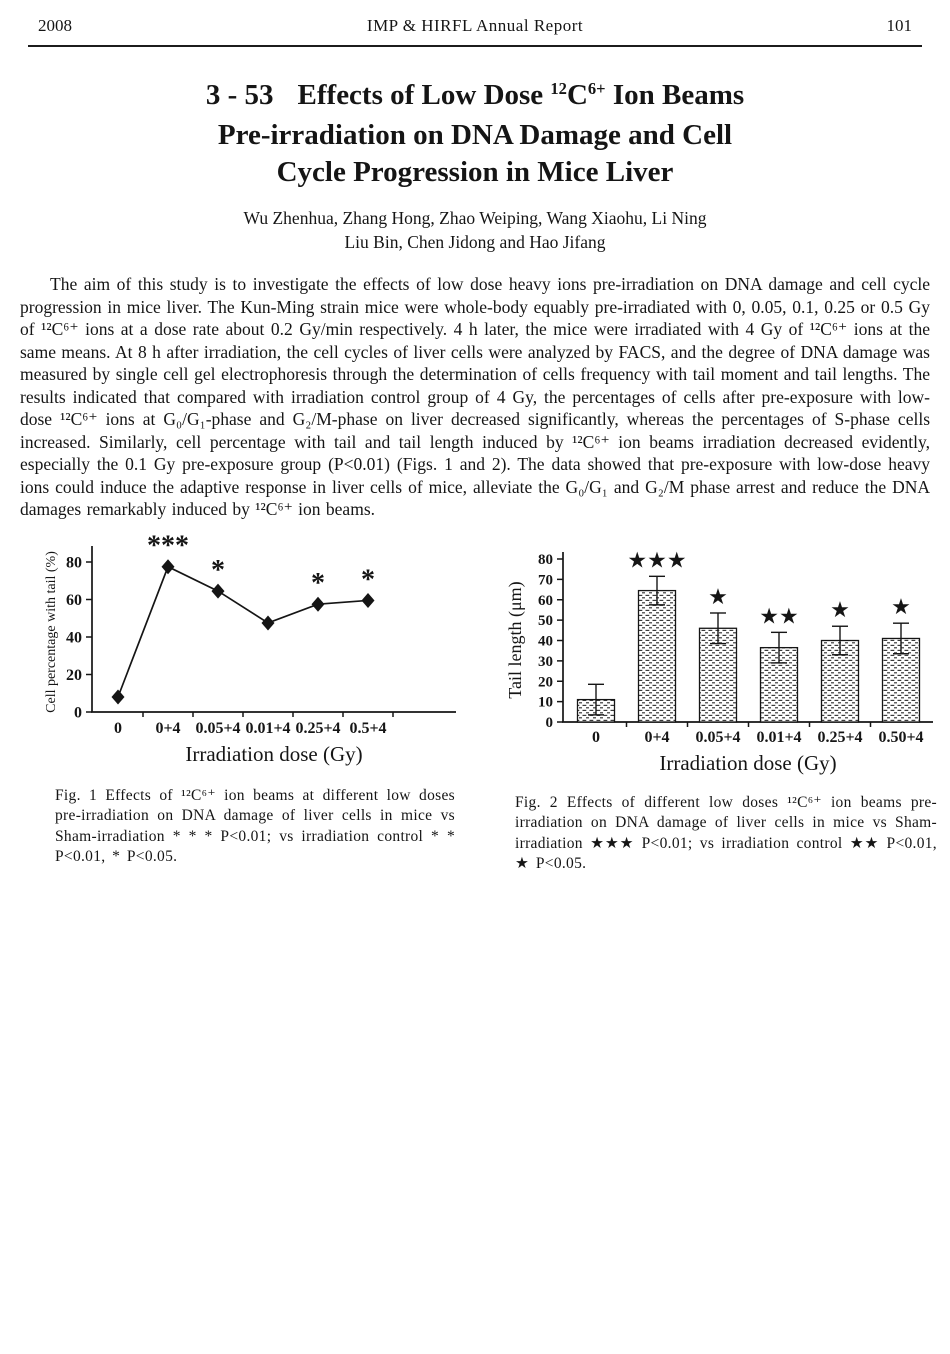  Describe the element at coordinates (899, 25) in the screenshot. I see `header-page-number: 101` at that location.